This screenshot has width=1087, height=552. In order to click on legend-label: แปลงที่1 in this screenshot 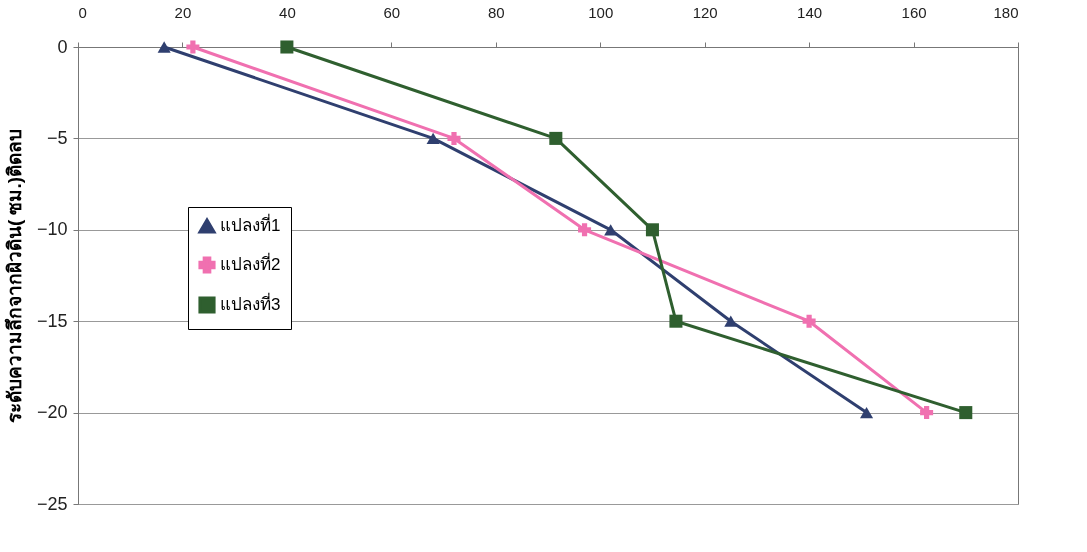, I will do `click(250, 224)`.